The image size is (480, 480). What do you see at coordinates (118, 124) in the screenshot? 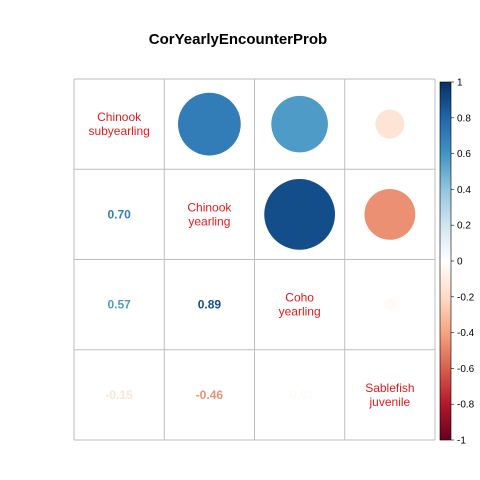
I see `variable-label: Chinook subyearling` at bounding box center [118, 124].